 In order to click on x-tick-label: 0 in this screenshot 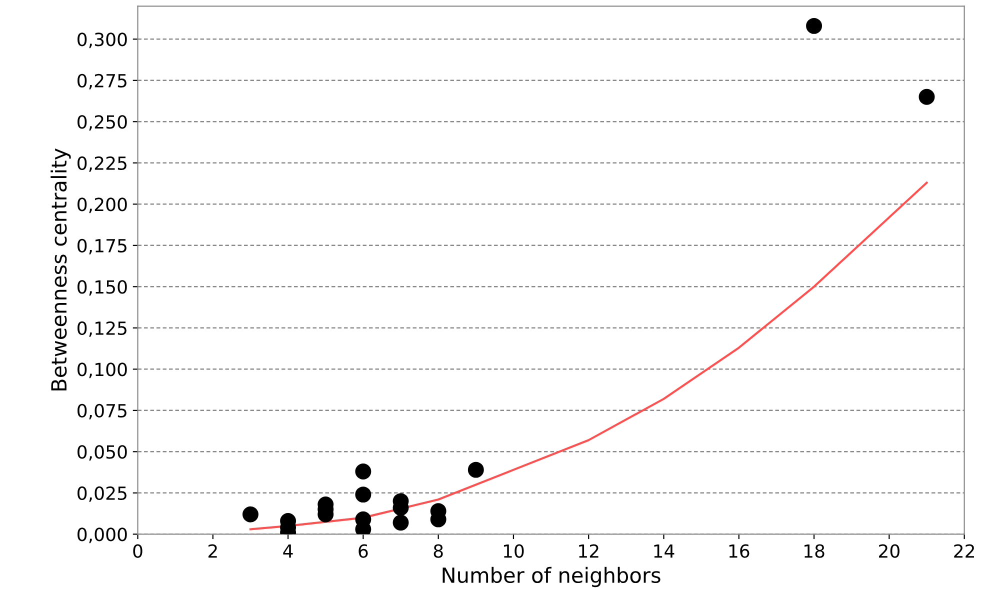, I will do `click(137, 551)`.